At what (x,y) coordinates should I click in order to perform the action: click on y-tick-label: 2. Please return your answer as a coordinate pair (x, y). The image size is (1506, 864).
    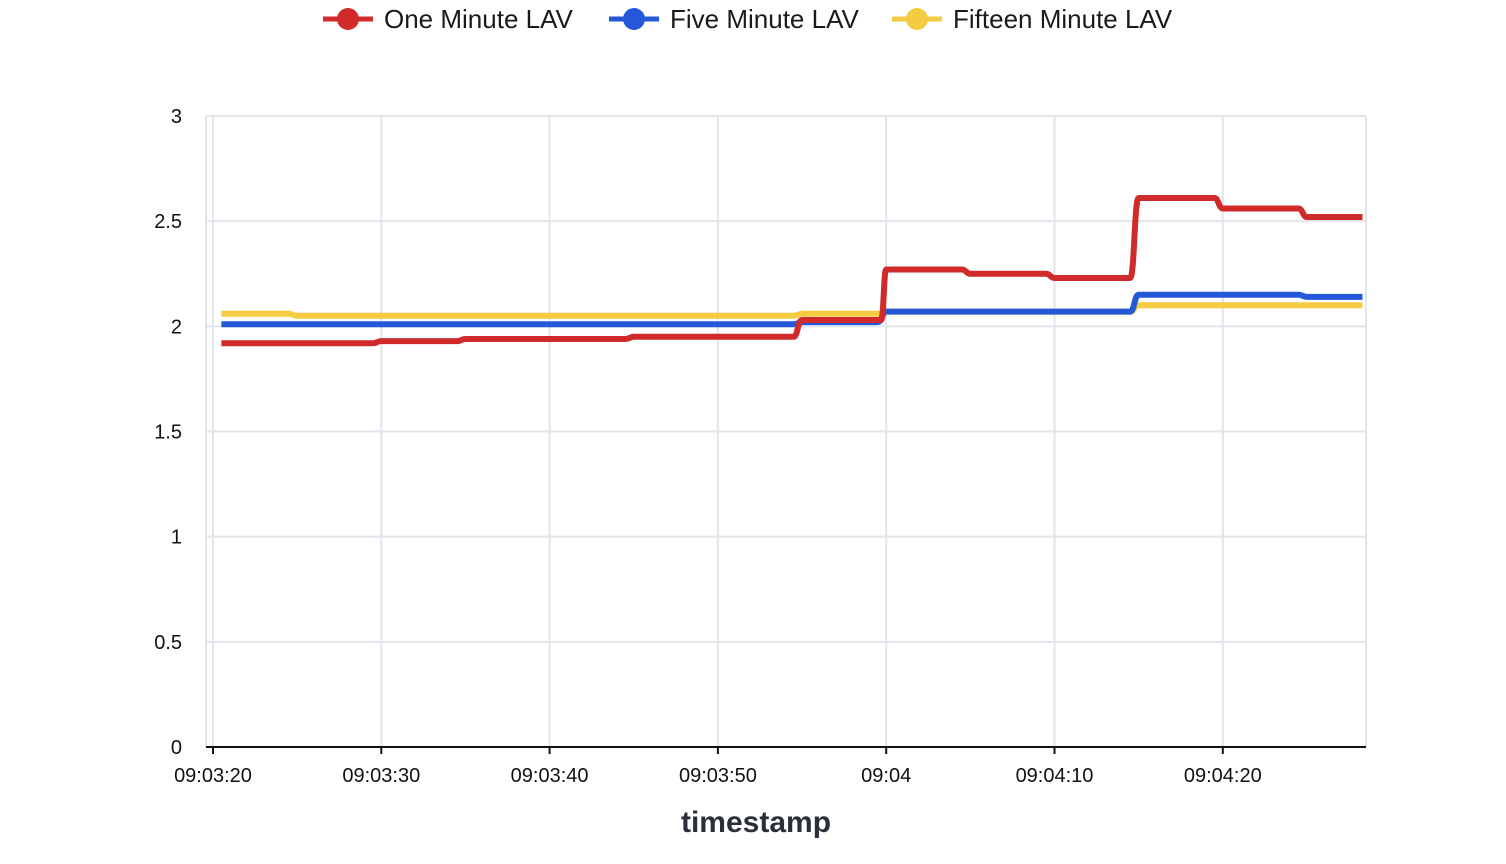
    Looking at the image, I should click on (176, 327).